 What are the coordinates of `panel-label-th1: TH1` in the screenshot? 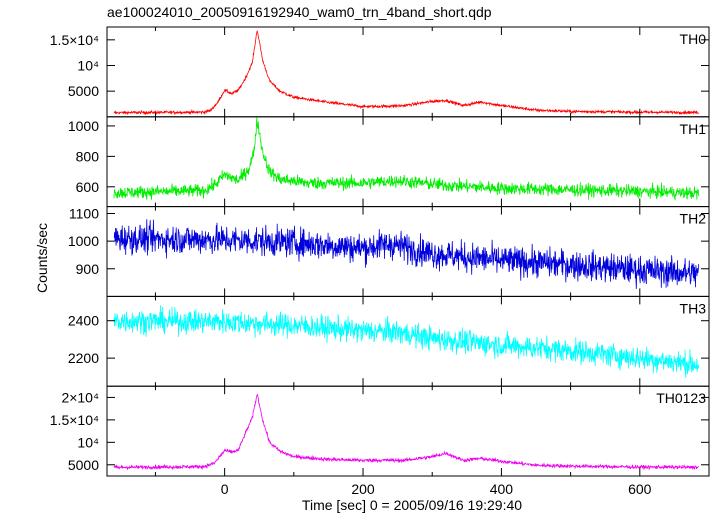 It's located at (693, 129).